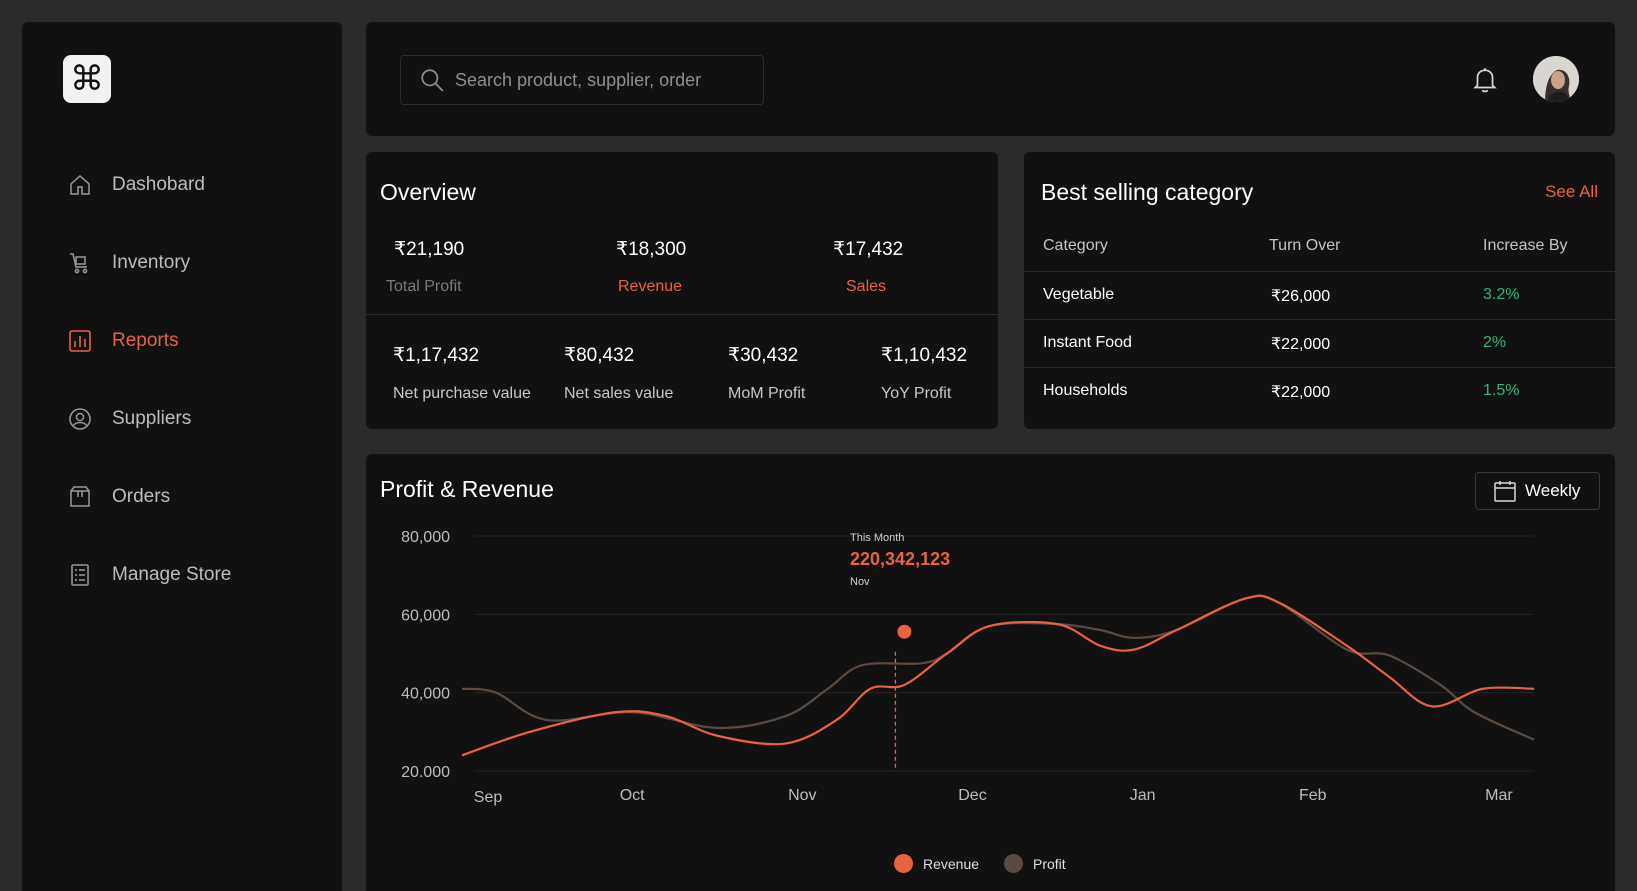 The width and height of the screenshot is (1637, 891). Describe the element at coordinates (650, 286) in the screenshot. I see `revenue-label: Revenue` at that location.